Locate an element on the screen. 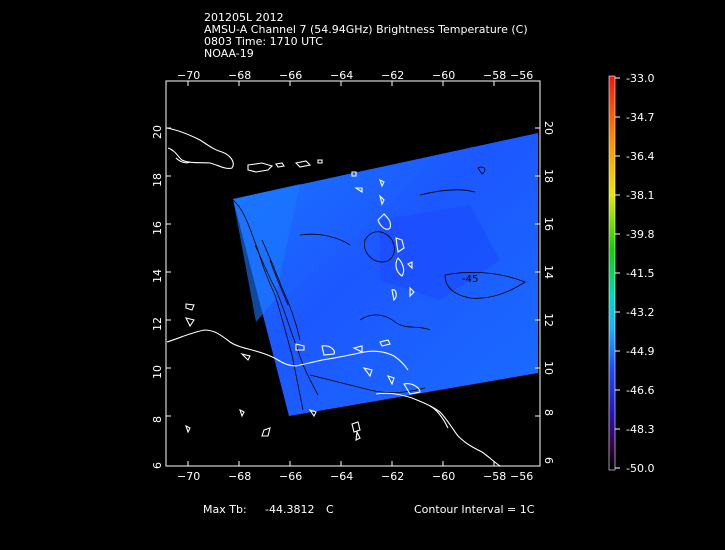 The image size is (725, 550). lat-tick-right: 16 is located at coordinates (548, 224).